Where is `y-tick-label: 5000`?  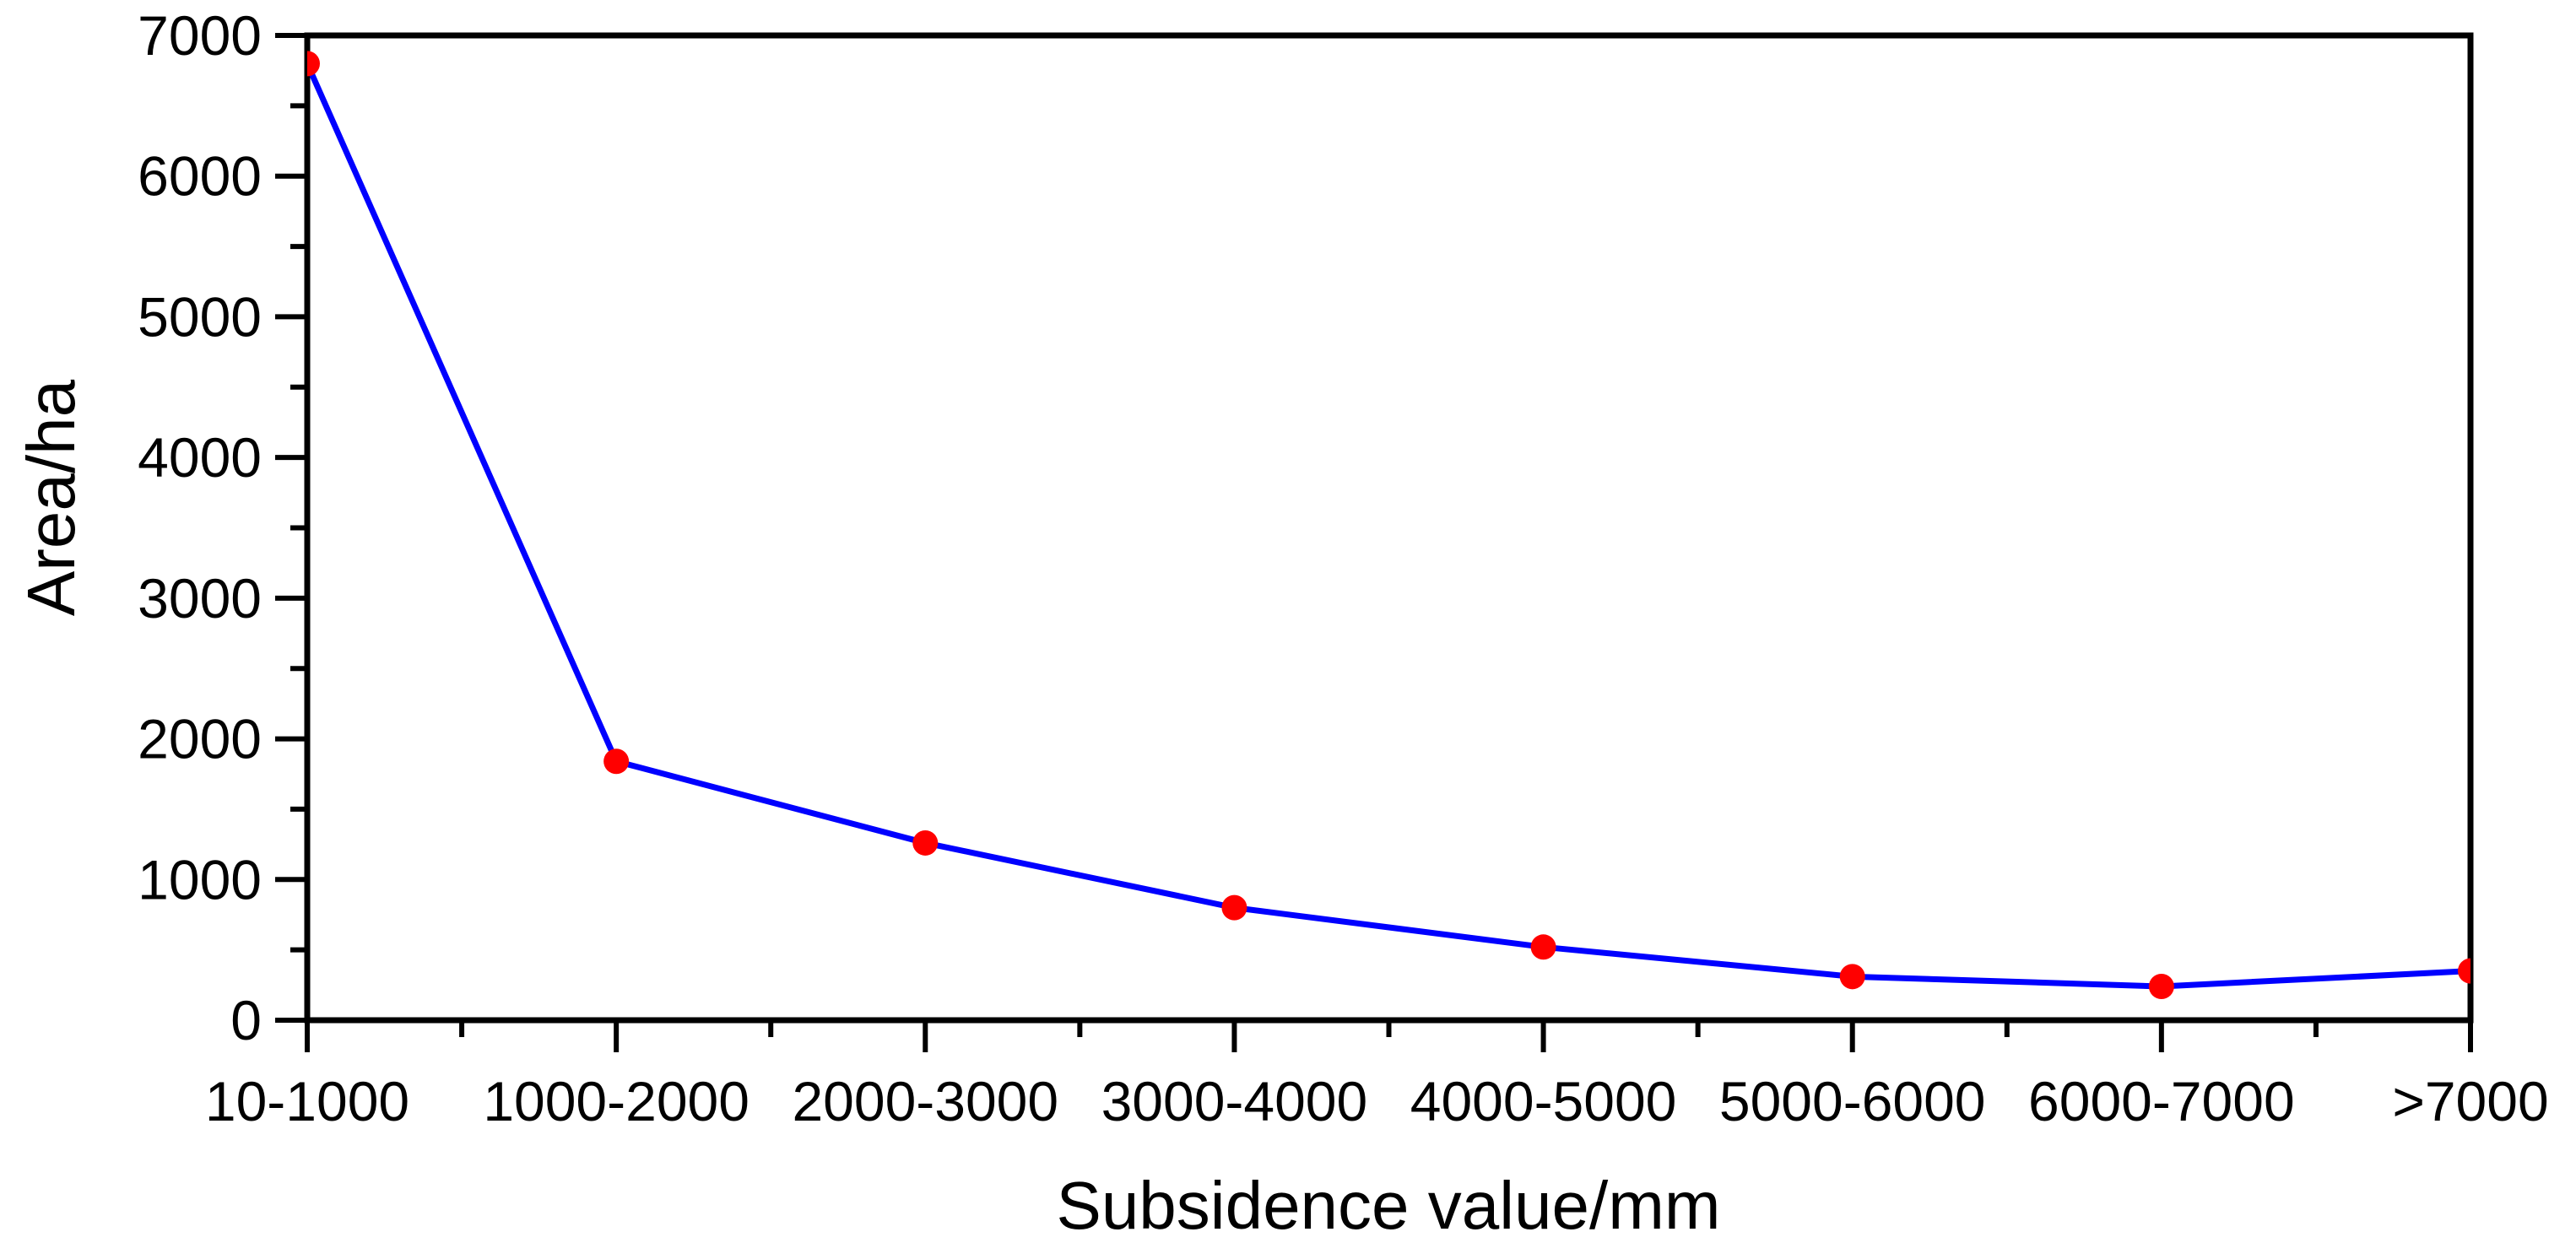
y-tick-label: 5000 is located at coordinates (200, 316).